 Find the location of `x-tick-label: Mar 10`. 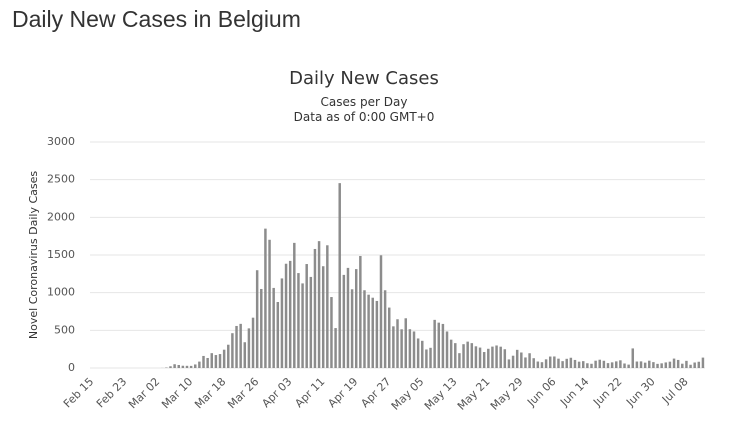

x-tick-label: Mar 10 is located at coordinates (177, 393).